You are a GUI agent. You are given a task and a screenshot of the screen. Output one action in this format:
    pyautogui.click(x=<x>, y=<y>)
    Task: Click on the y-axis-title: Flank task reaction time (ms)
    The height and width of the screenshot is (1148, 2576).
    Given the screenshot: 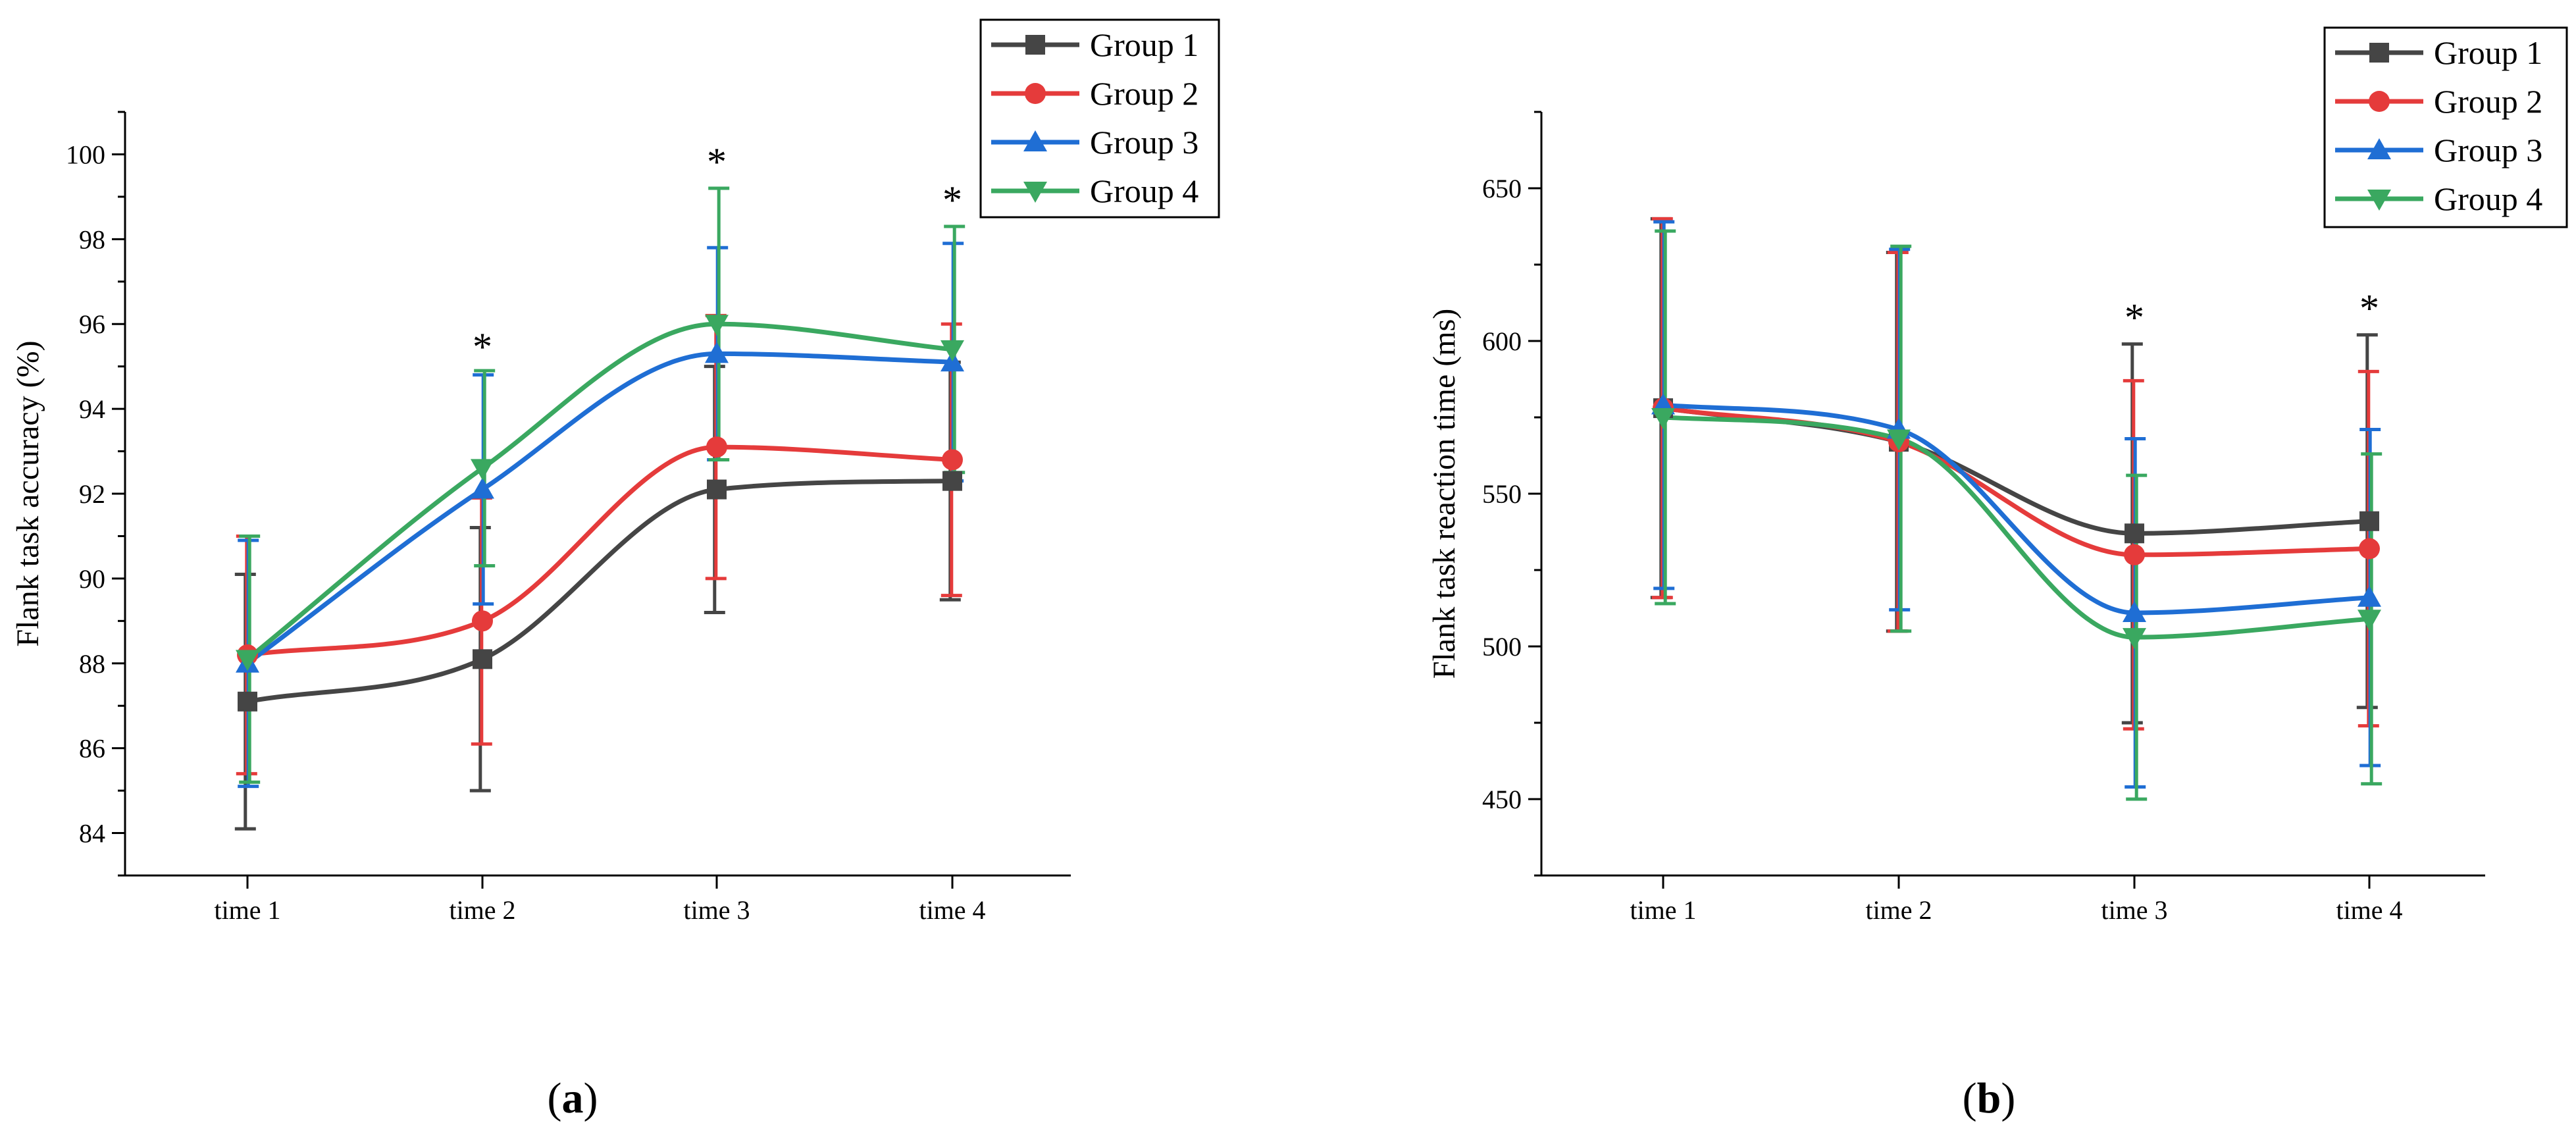 What is the action you would take?
    pyautogui.click(x=1444, y=494)
    